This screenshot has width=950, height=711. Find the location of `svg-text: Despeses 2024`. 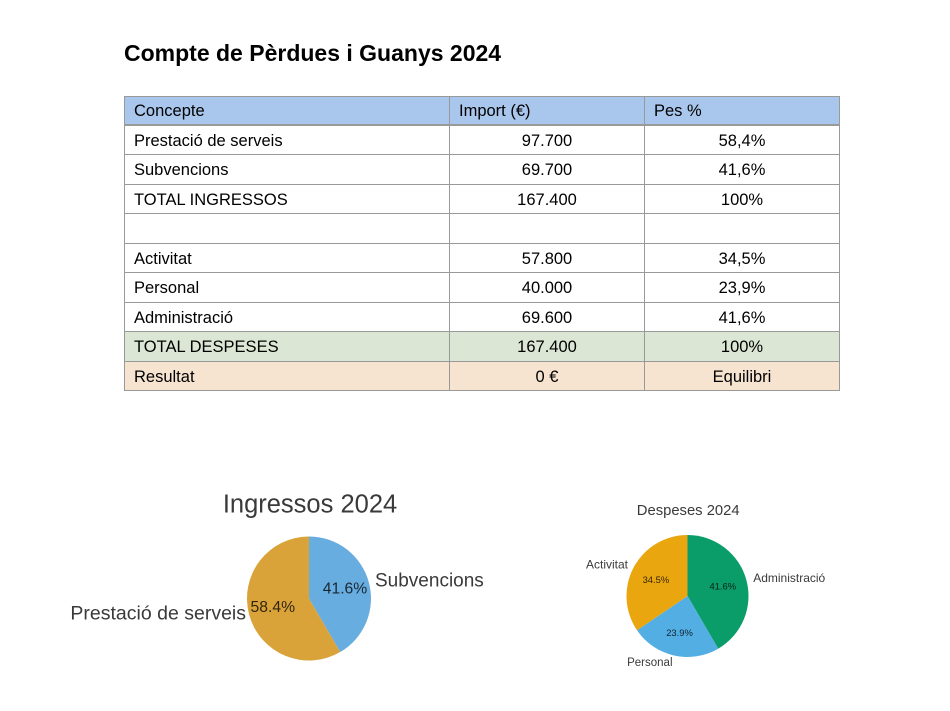

svg-text: Despeses 2024 is located at coordinates (688, 511).